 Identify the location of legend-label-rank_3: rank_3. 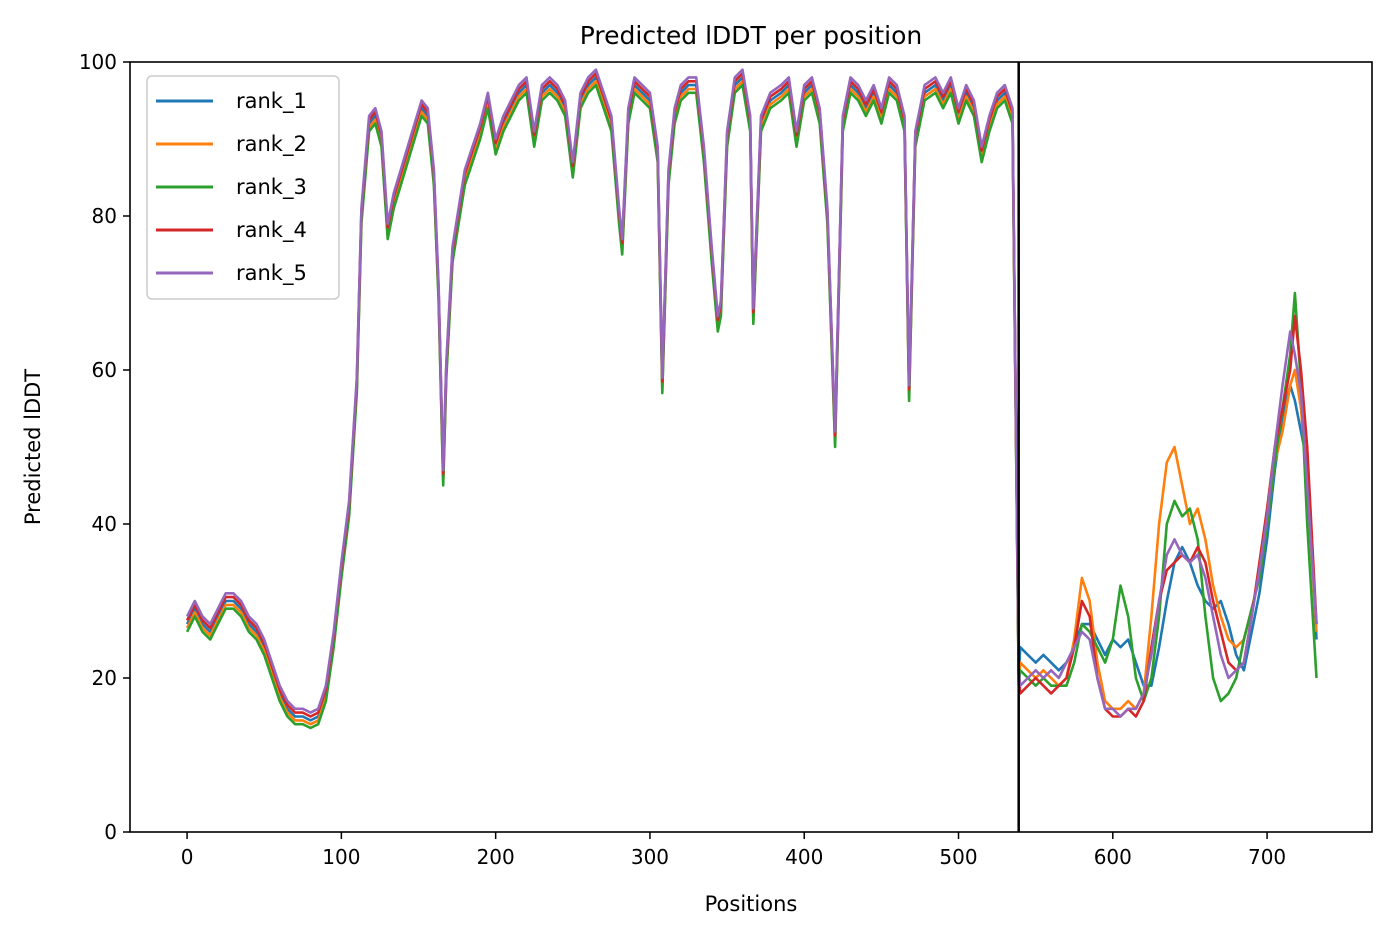
(271, 187).